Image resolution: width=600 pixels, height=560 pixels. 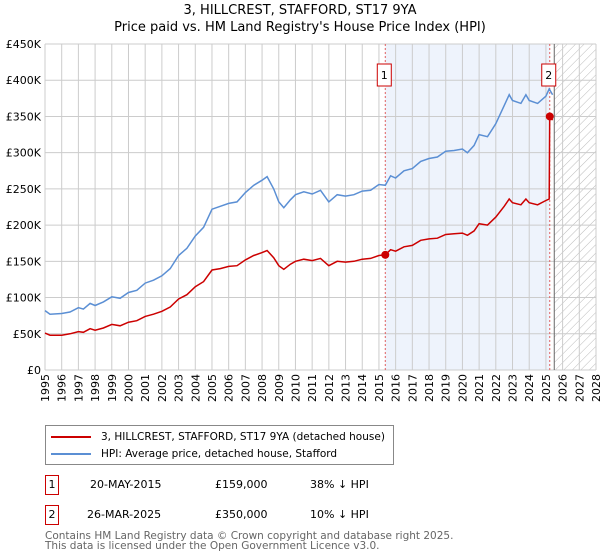 What do you see at coordinates (45, 388) in the screenshot?
I see `x-tick-label: 1995` at bounding box center [45, 388].